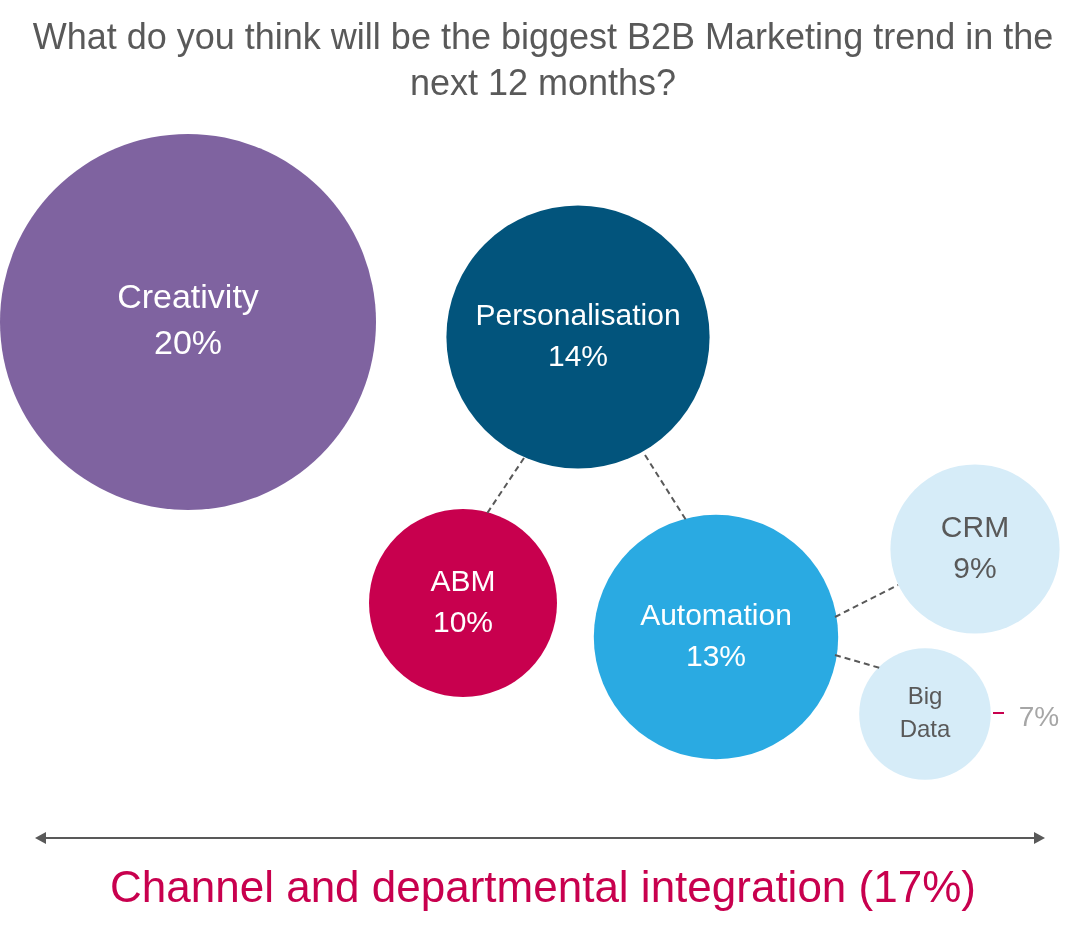  Describe the element at coordinates (925, 712) in the screenshot. I see `category-label: Big Data` at that location.